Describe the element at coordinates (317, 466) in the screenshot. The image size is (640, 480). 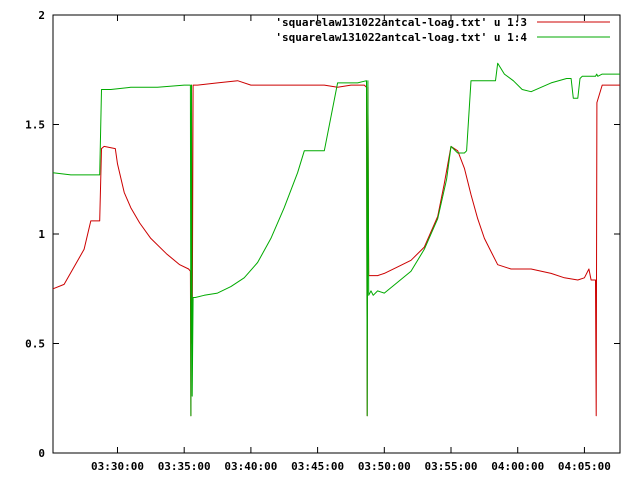
I see `x-tick-label: 03:45:00` at that location.